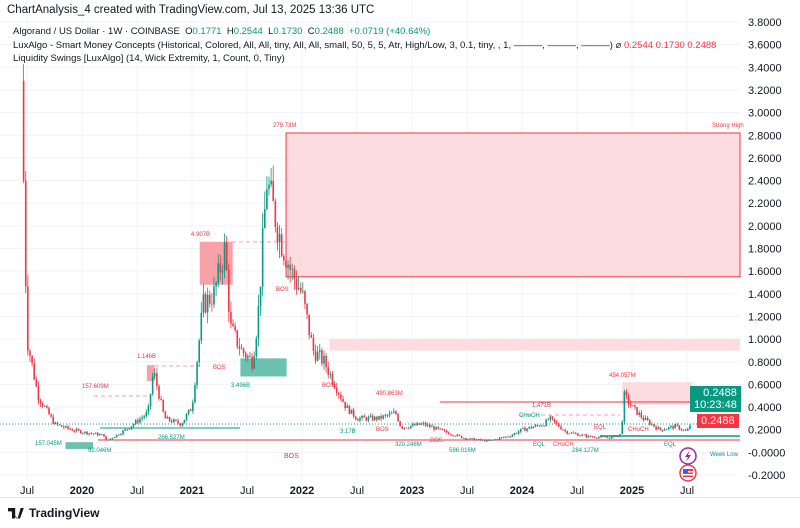 The image size is (800, 528). What do you see at coordinates (765, 182) in the screenshot?
I see `y-tick-label: 2.4000` at bounding box center [765, 182].